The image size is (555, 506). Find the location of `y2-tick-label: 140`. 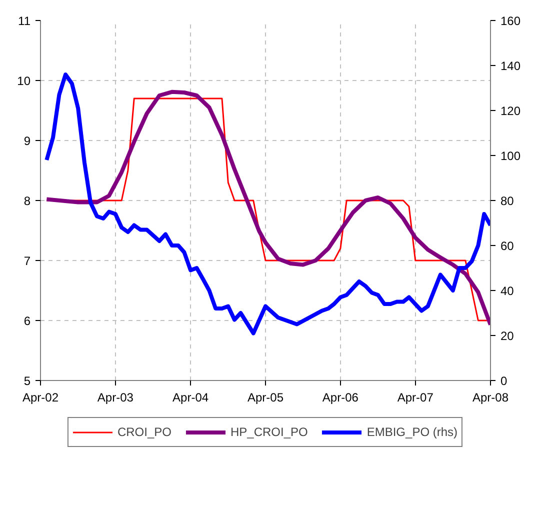

y2-tick-label: 140 is located at coordinates (510, 66).